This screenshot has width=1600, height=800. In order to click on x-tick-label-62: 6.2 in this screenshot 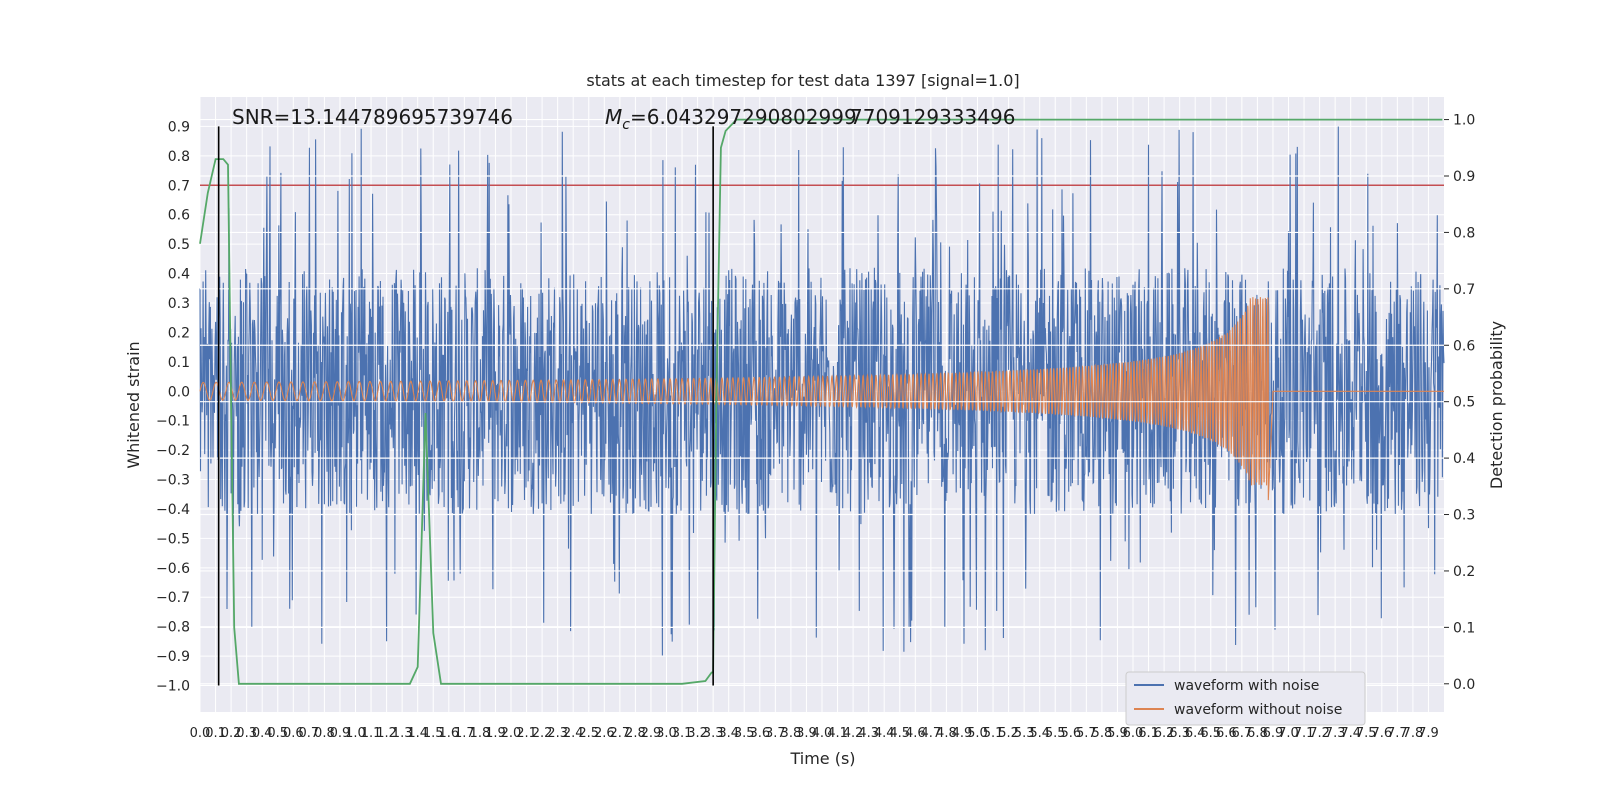, I will do `click(1164, 733)`.